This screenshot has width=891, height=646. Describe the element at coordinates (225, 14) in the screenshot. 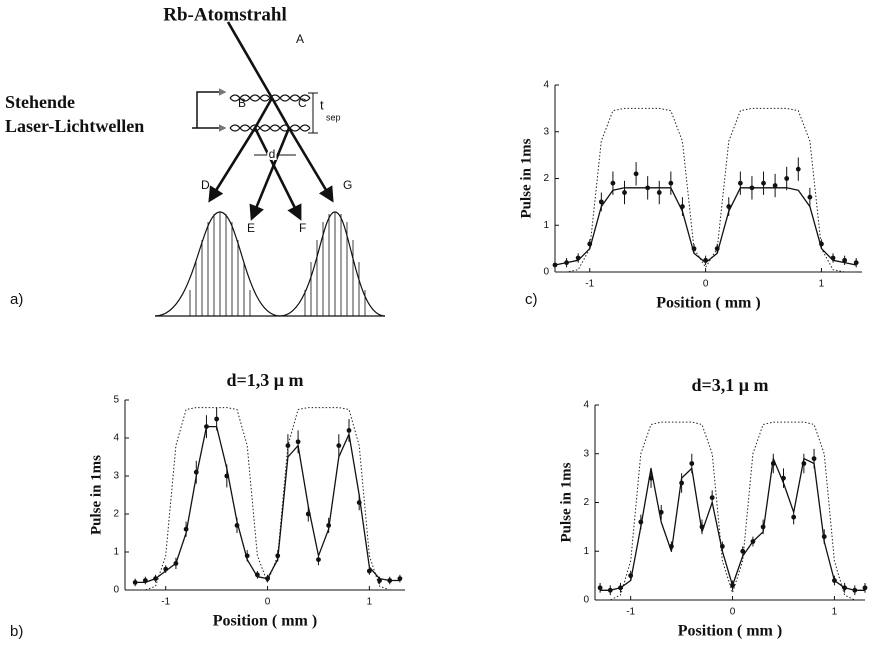

I see `beam-label: Rb-Atomstrahl` at that location.